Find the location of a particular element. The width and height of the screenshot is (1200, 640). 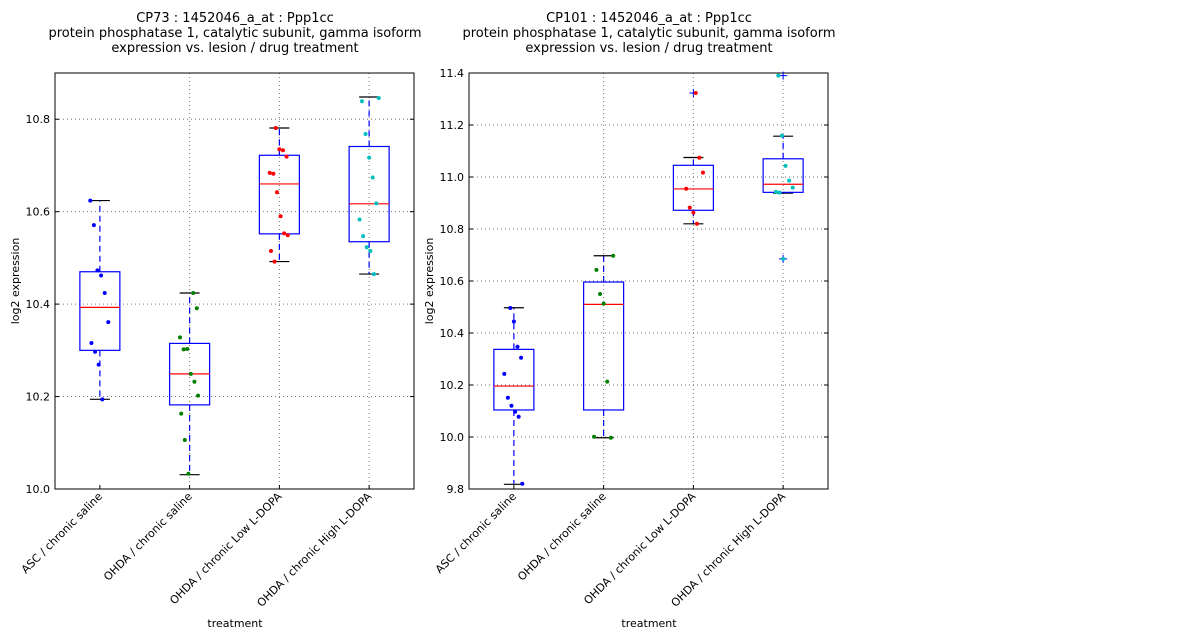

y-tick-label: 9.8 is located at coordinates (456, 489).